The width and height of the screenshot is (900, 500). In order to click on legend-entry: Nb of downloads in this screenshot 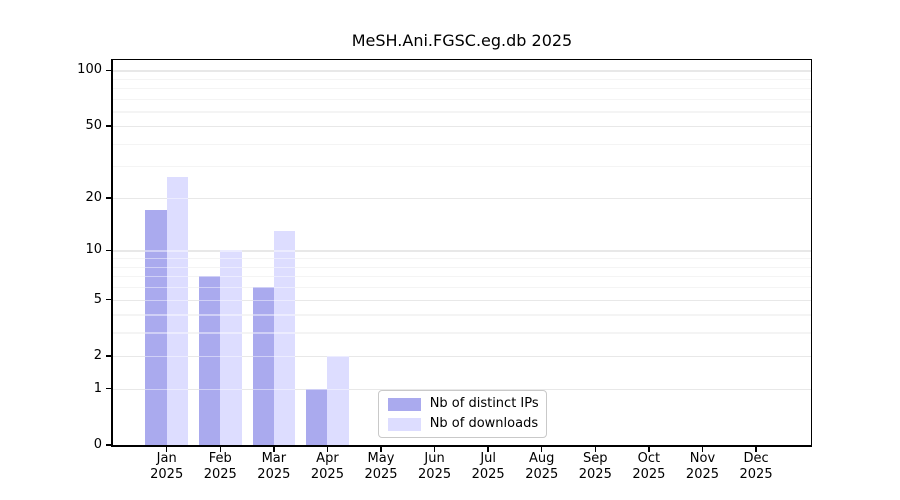, I will do `click(463, 424)`.